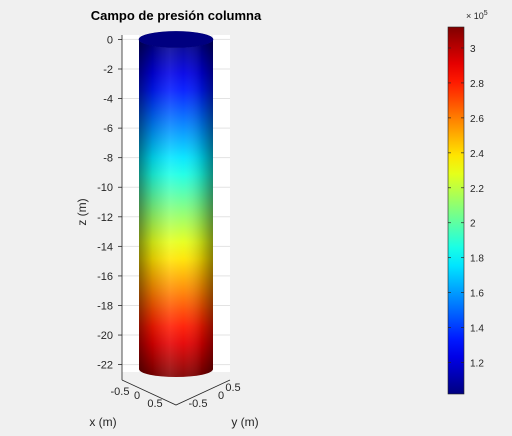 The width and height of the screenshot is (512, 436). Describe the element at coordinates (477, 294) in the screenshot. I see `colorbar-tick-label: 1.6` at that location.